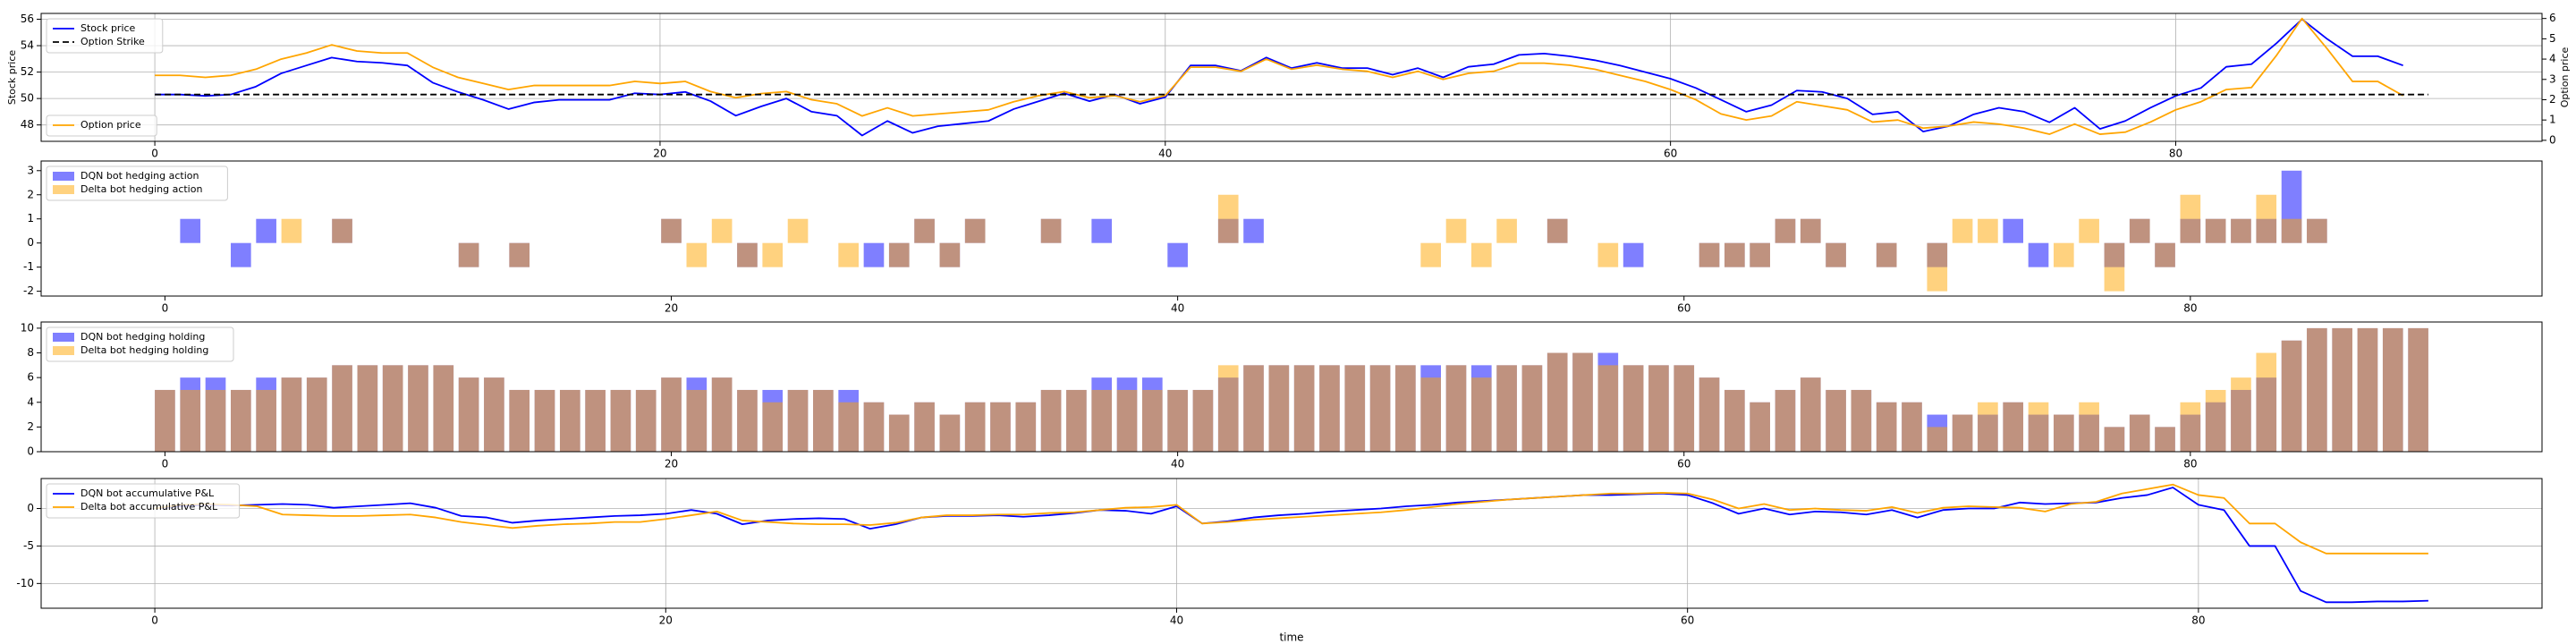  What do you see at coordinates (2552, 78) in the screenshot?
I see `y2-tick-label: 3` at bounding box center [2552, 78].